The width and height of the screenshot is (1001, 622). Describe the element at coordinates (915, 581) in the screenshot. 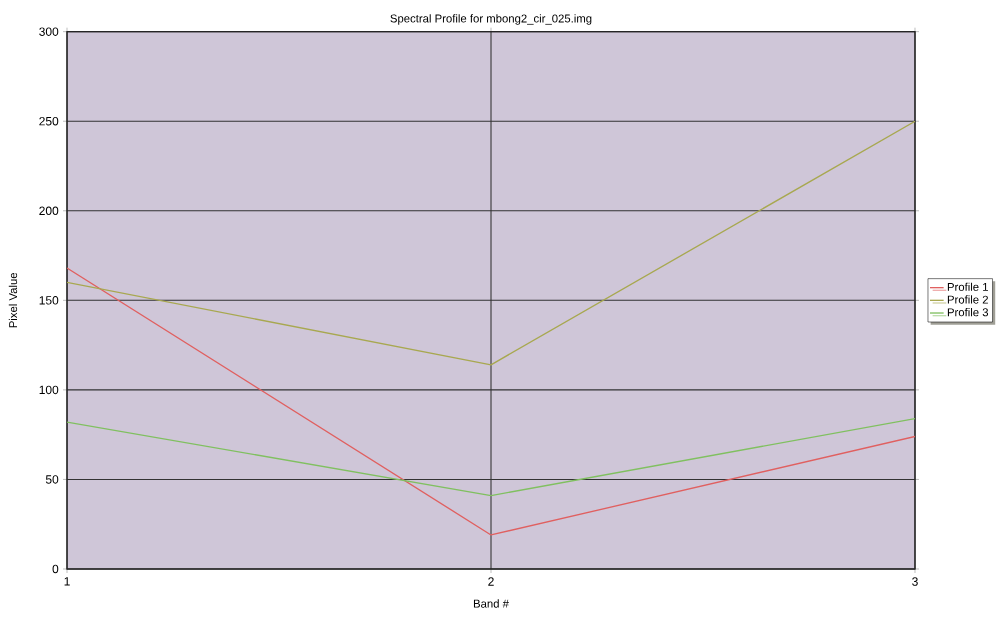

I see `x-tick-label: 3` at that location.